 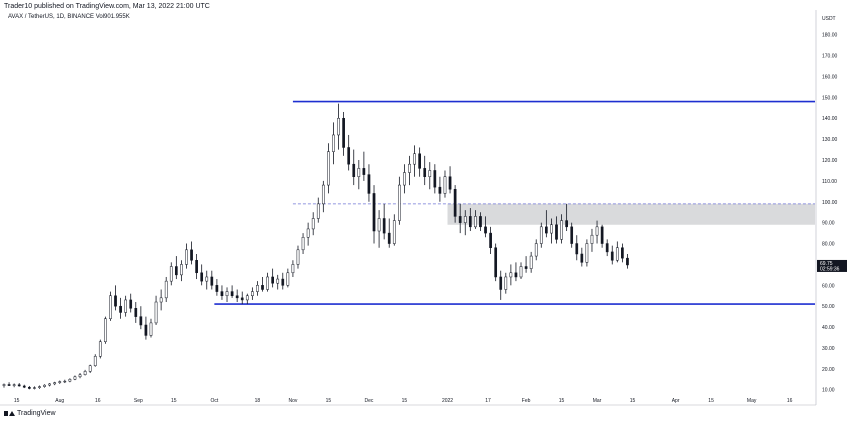 I want to click on x-tick-label: Oct, so click(x=214, y=401).